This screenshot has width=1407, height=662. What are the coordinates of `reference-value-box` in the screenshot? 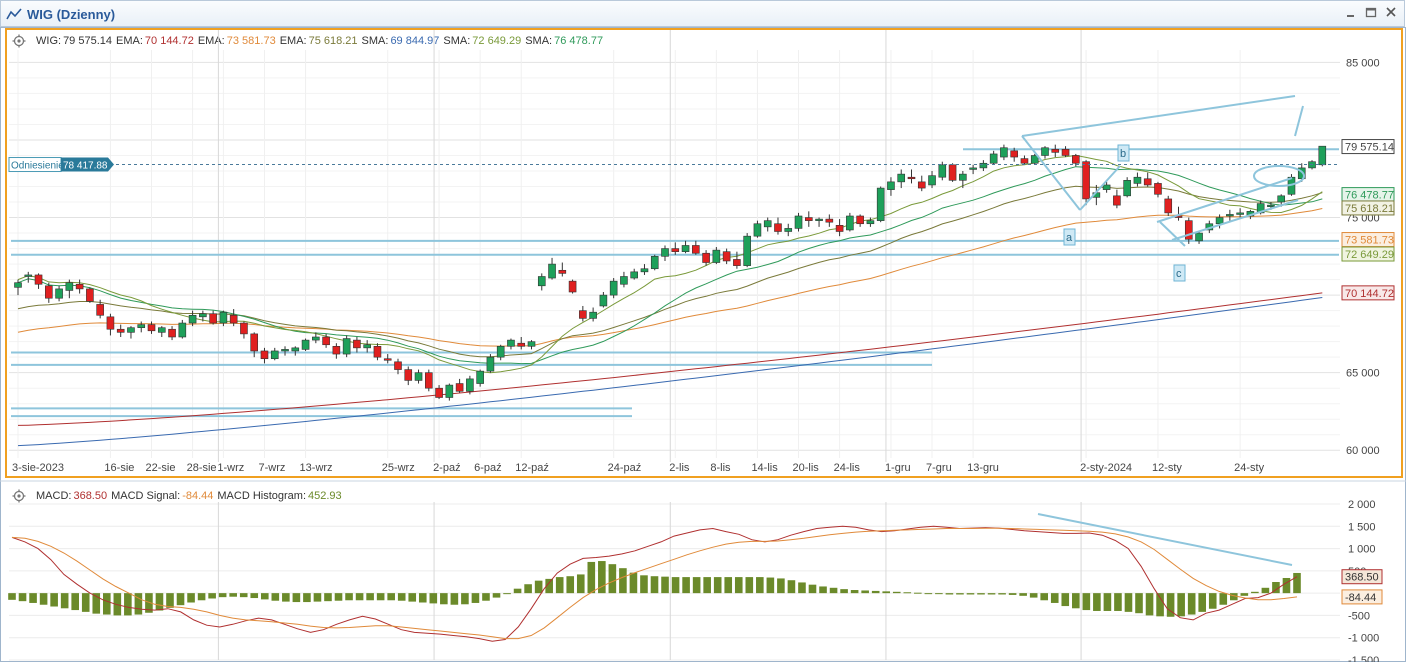 It's located at (87, 164).